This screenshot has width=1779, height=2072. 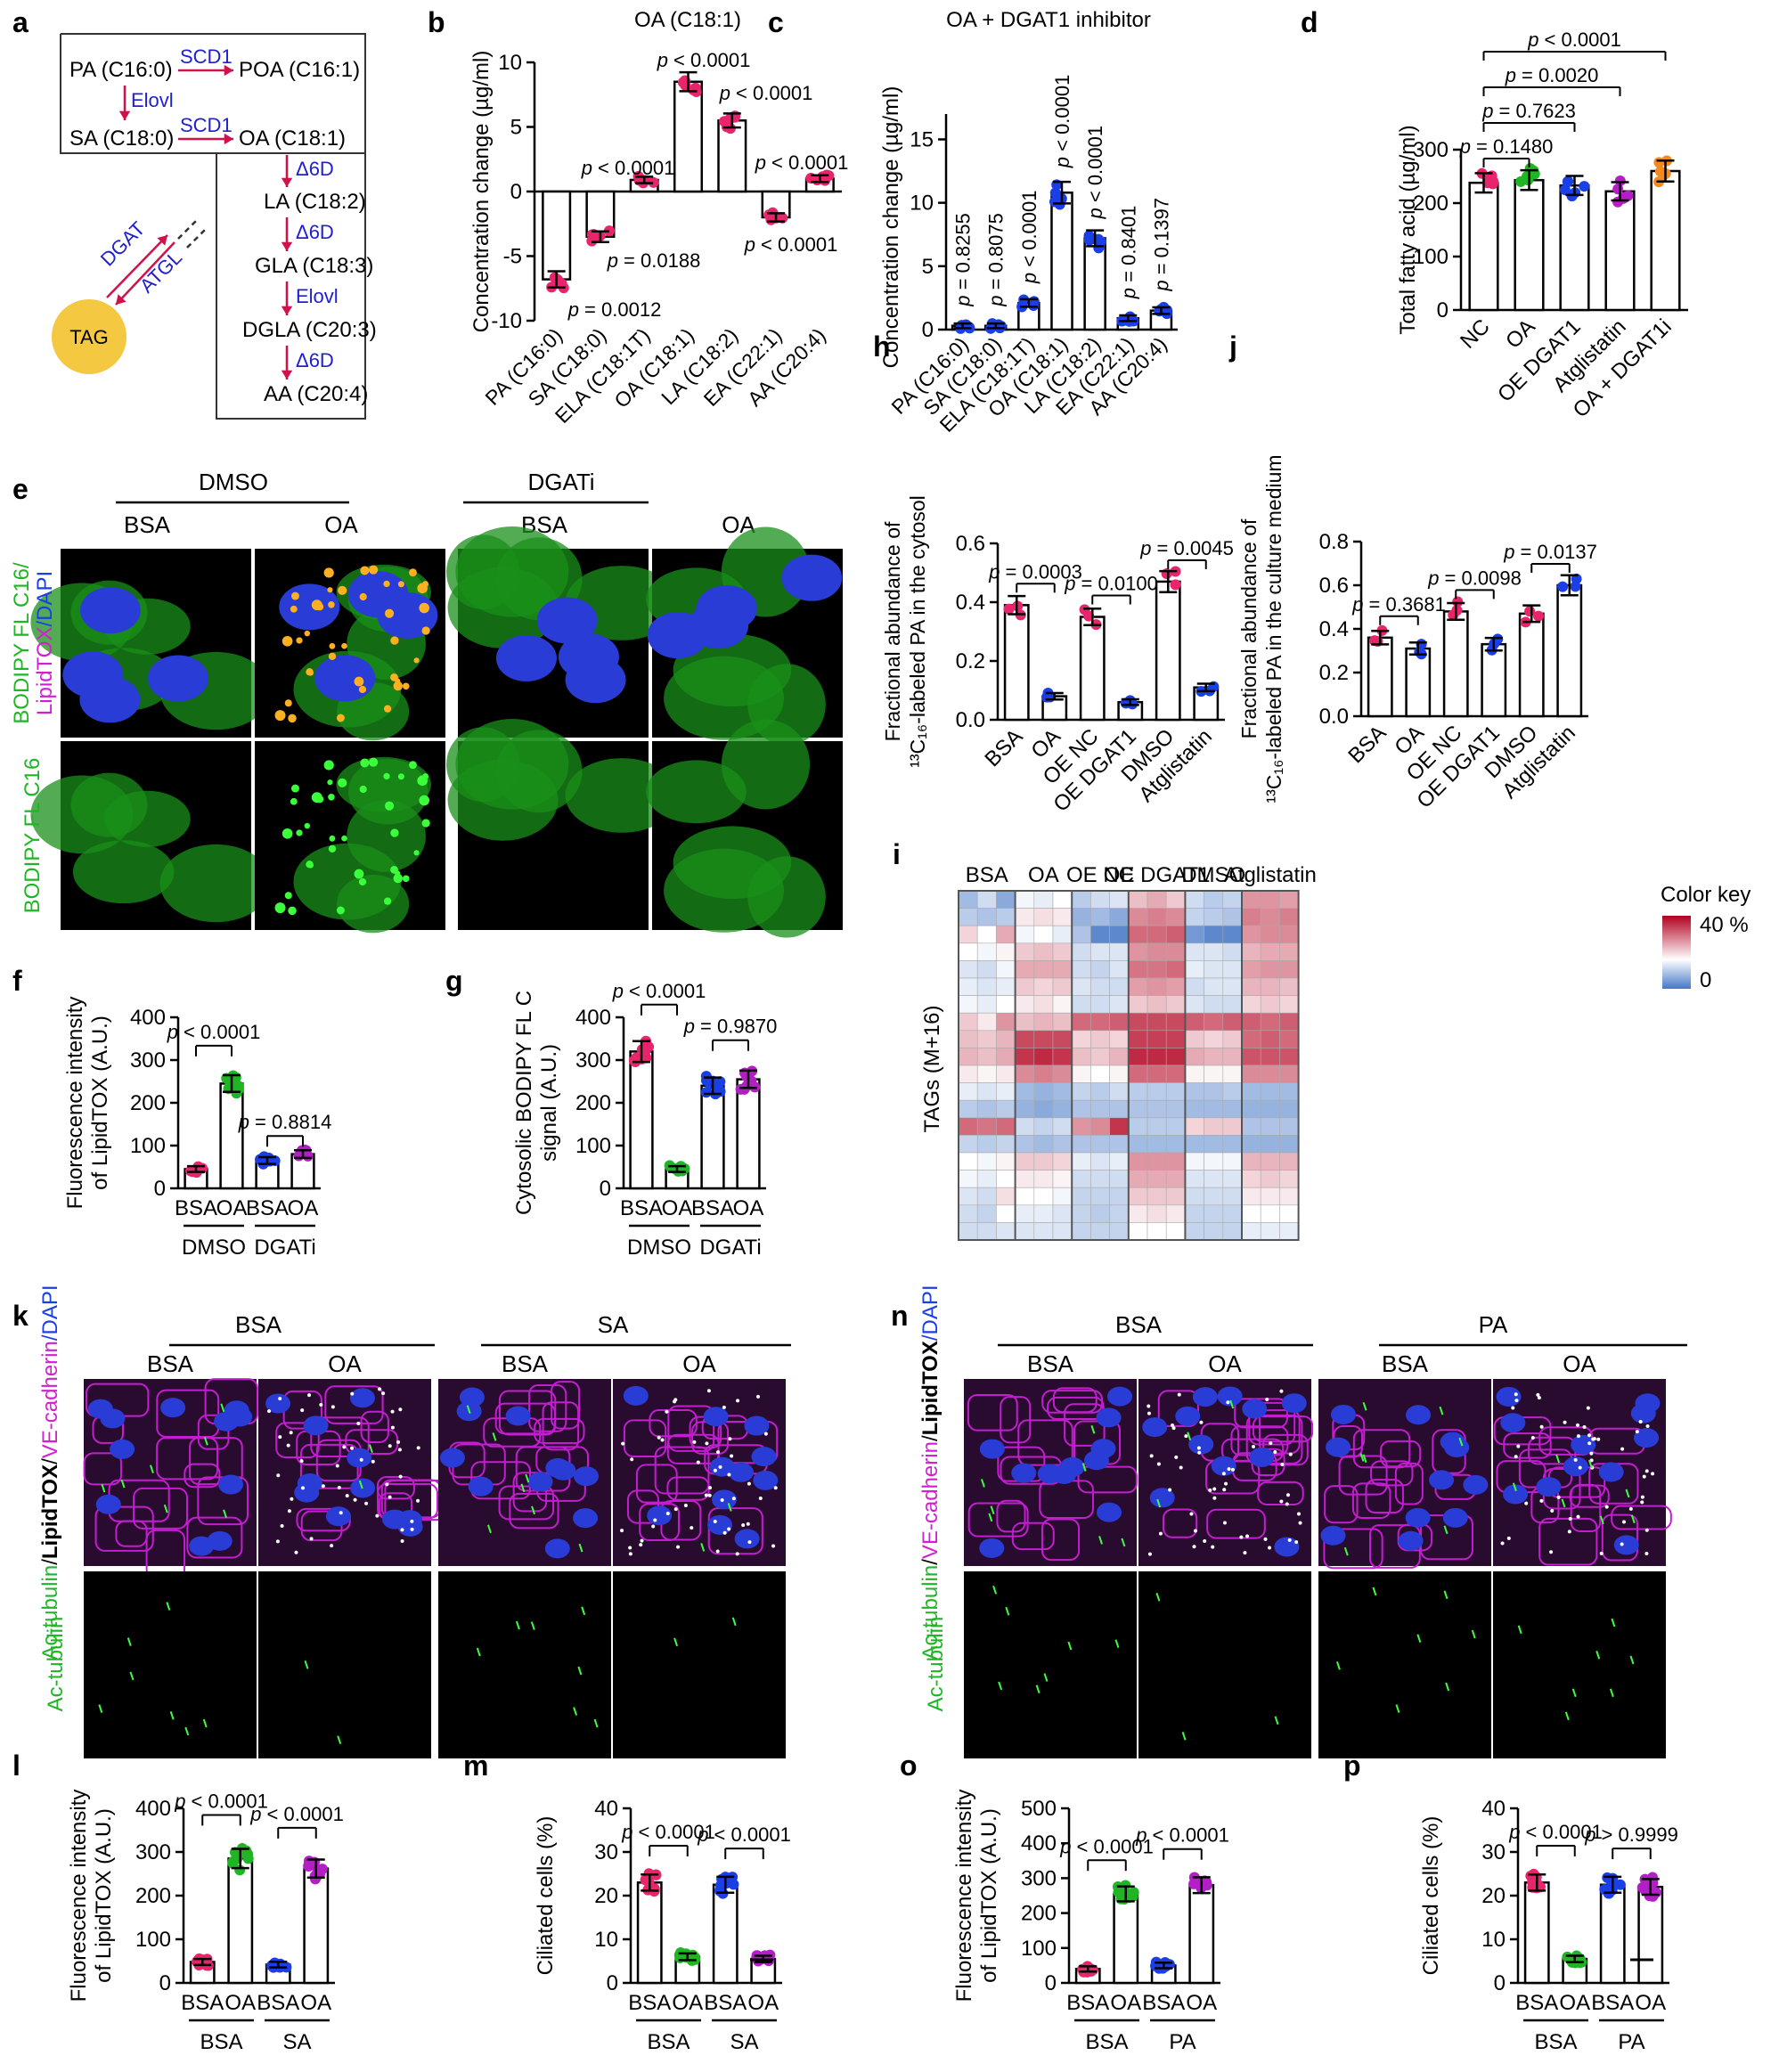 I want to click on group-label: BSA, so click(x=1139, y=1324).